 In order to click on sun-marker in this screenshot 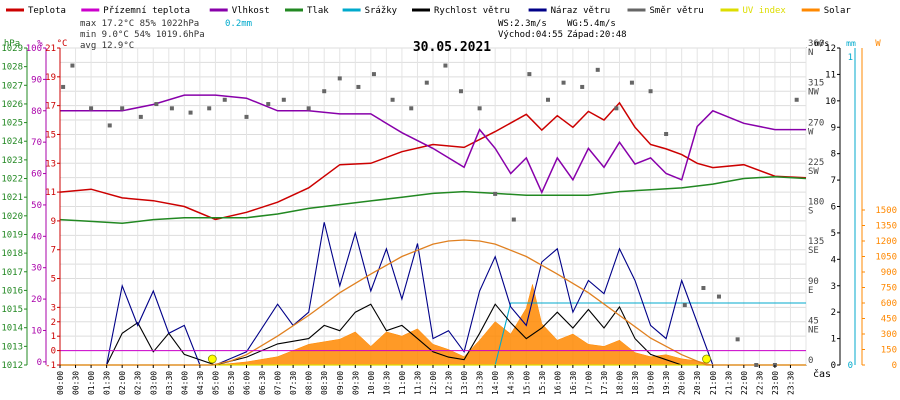, I will do `click(706, 359)`.